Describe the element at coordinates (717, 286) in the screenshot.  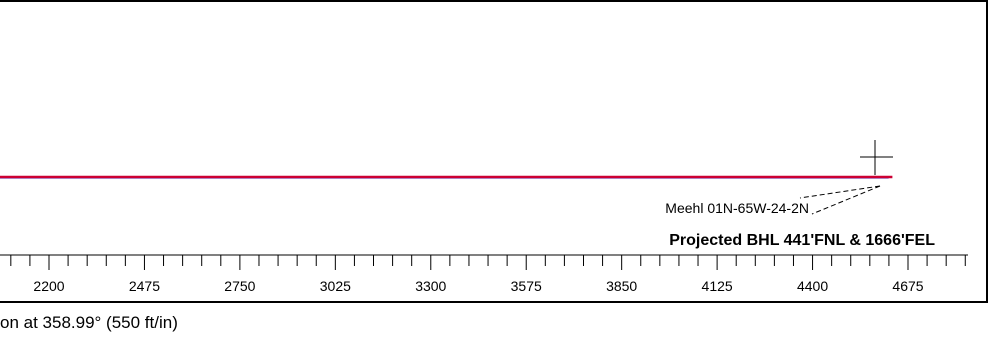
I see `x-tick-label: 4125` at that location.